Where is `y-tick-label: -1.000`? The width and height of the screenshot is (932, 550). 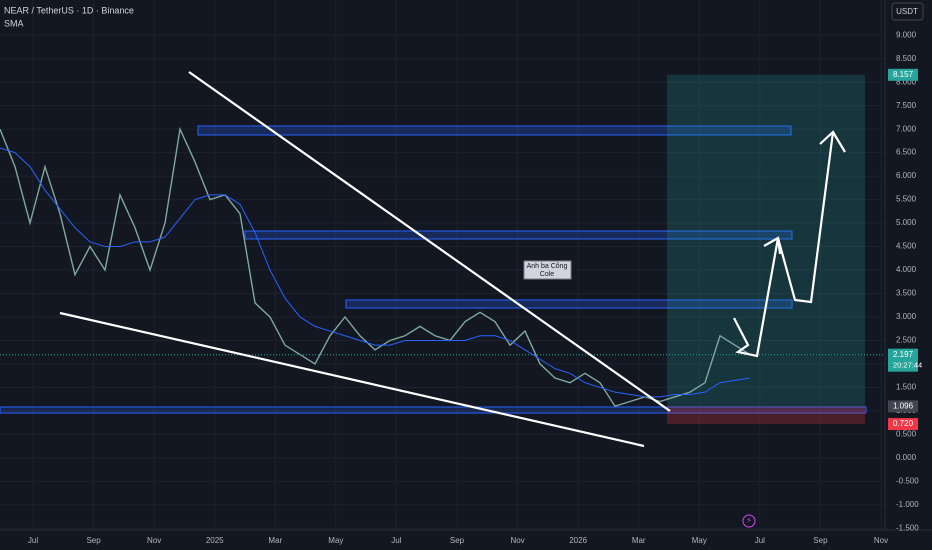 y-tick-label: -1.000 is located at coordinates (907, 504).